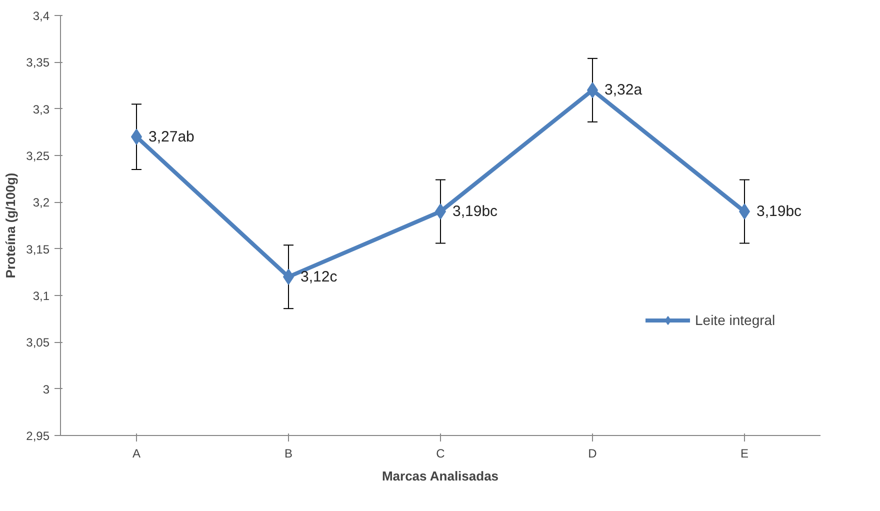 The height and width of the screenshot is (511, 880). Describe the element at coordinates (744, 453) in the screenshot. I see `x-tick-label: E` at that location.